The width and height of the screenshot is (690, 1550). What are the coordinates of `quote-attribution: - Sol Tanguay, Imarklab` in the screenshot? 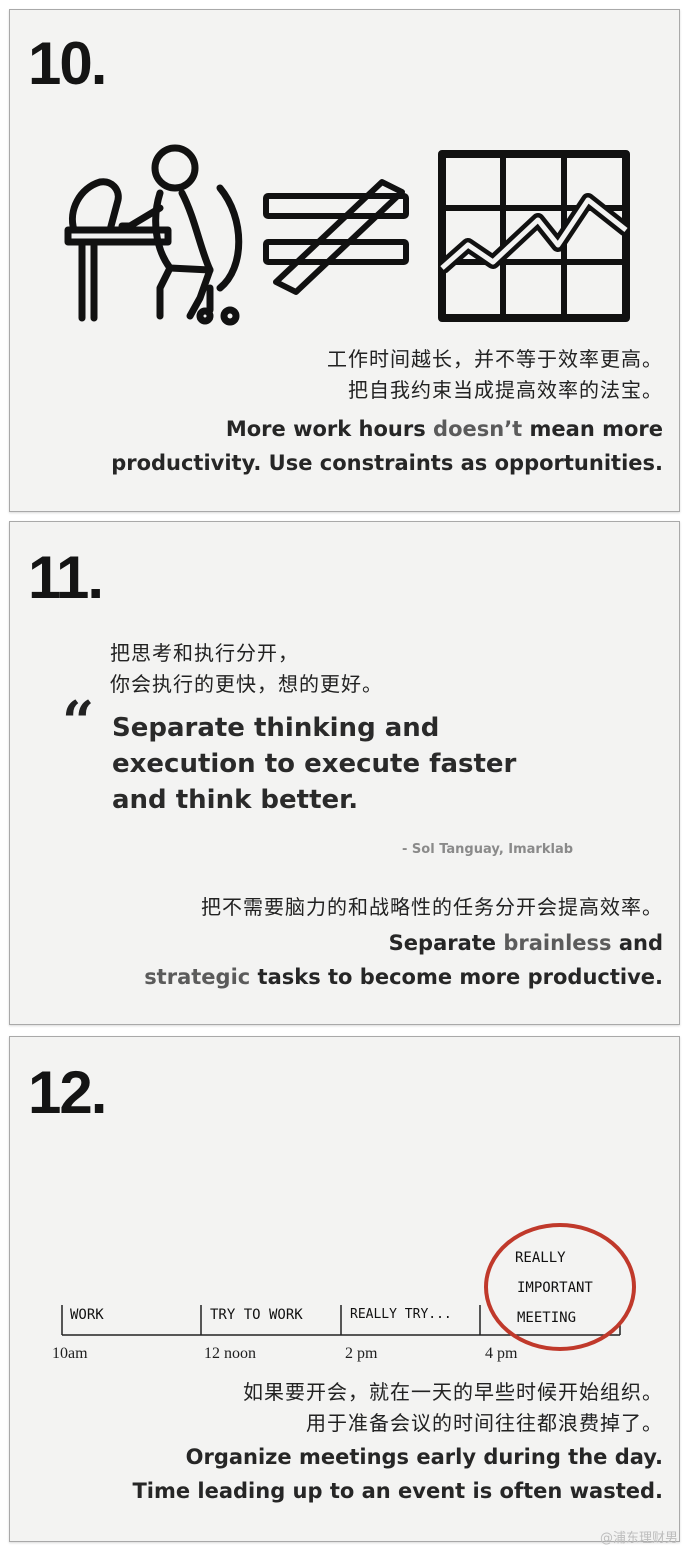 It's located at (488, 849).